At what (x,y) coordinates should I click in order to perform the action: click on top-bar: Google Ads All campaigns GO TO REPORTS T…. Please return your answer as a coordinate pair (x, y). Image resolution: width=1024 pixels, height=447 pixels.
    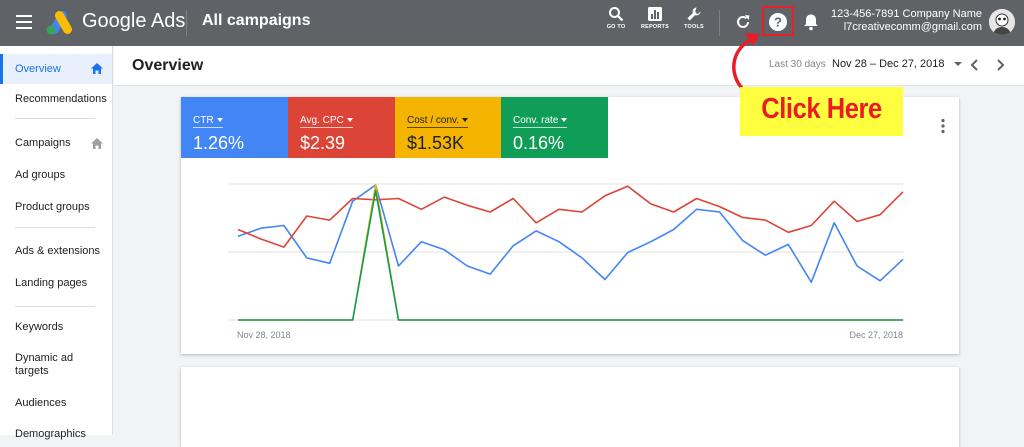
    Looking at the image, I should click on (512, 23).